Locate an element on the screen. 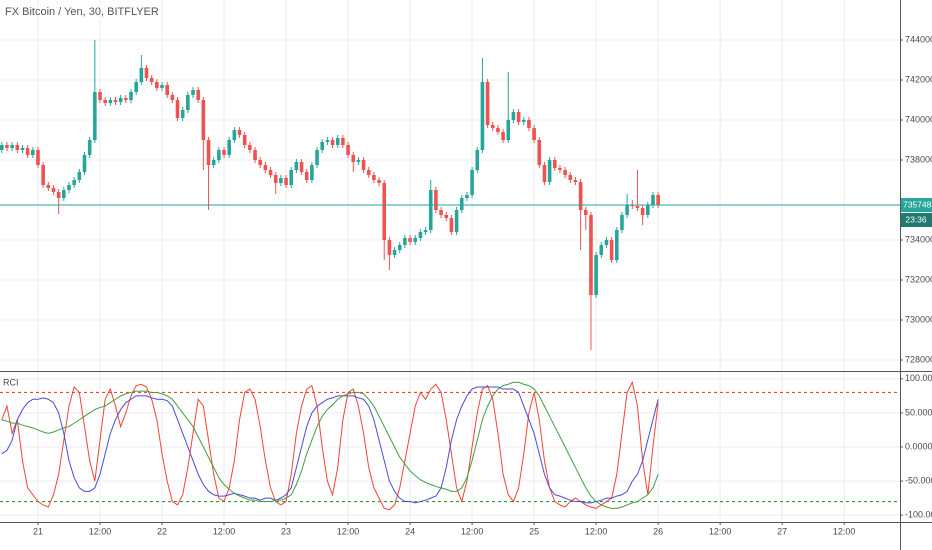 This screenshot has width=932, height=550. last-price-label: 735748.00 is located at coordinates (917, 204).